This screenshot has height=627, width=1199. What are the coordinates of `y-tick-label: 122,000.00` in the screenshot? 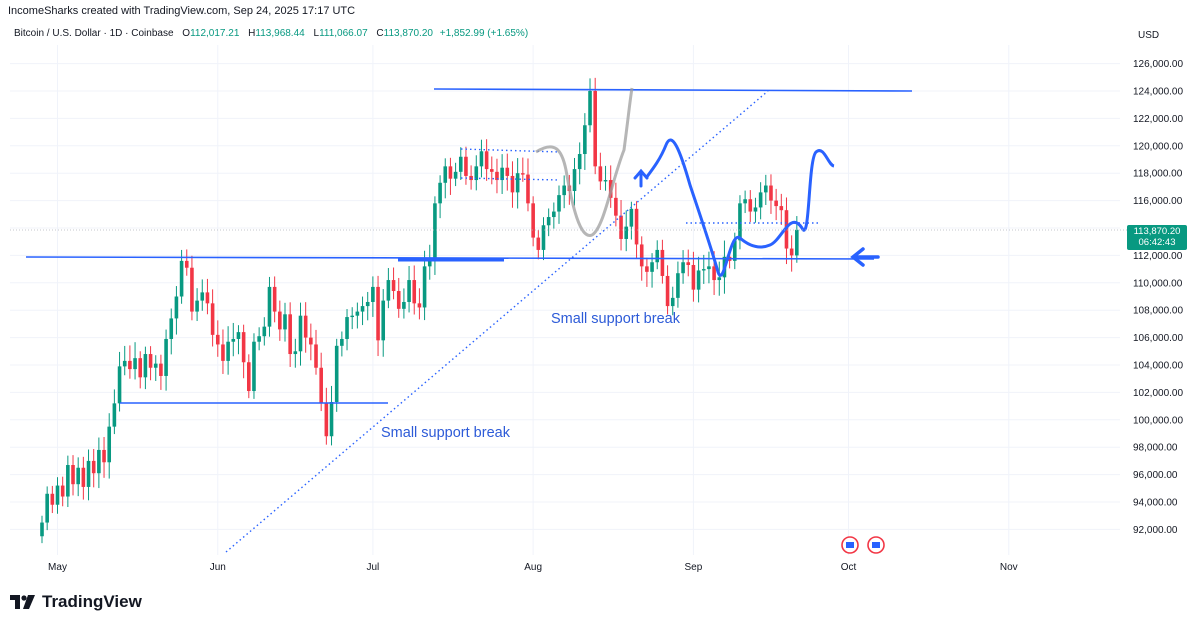 It's located at (1158, 119).